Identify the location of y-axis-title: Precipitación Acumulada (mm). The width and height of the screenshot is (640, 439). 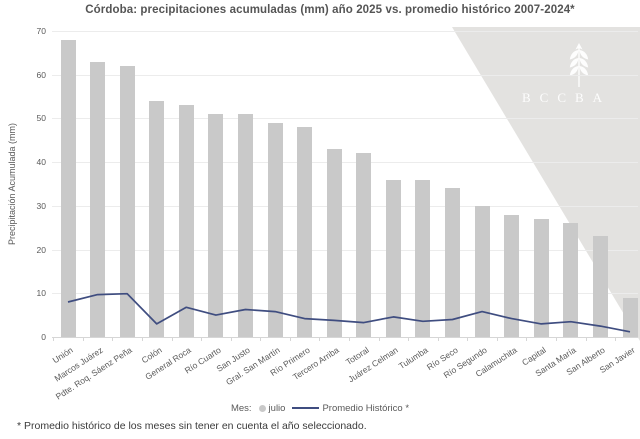
(12, 184).